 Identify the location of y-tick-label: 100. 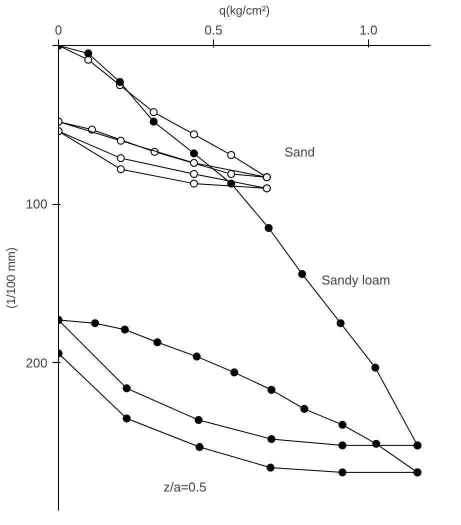
(37, 204).